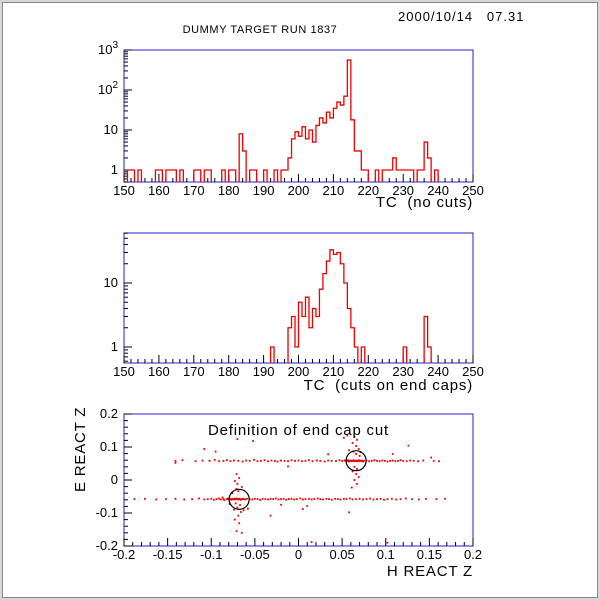 The height and width of the screenshot is (600, 600). Describe the element at coordinates (298, 554) in the screenshot. I see `x-tick-label: 0` at that location.